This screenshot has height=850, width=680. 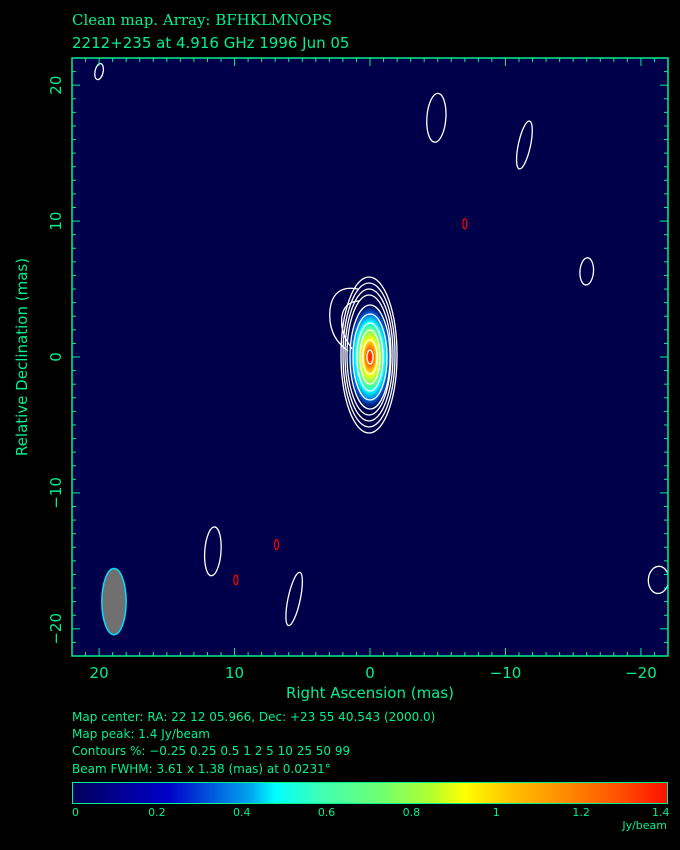 I want to click on y-axis-label: Relative Declination (mas), so click(x=22, y=357).